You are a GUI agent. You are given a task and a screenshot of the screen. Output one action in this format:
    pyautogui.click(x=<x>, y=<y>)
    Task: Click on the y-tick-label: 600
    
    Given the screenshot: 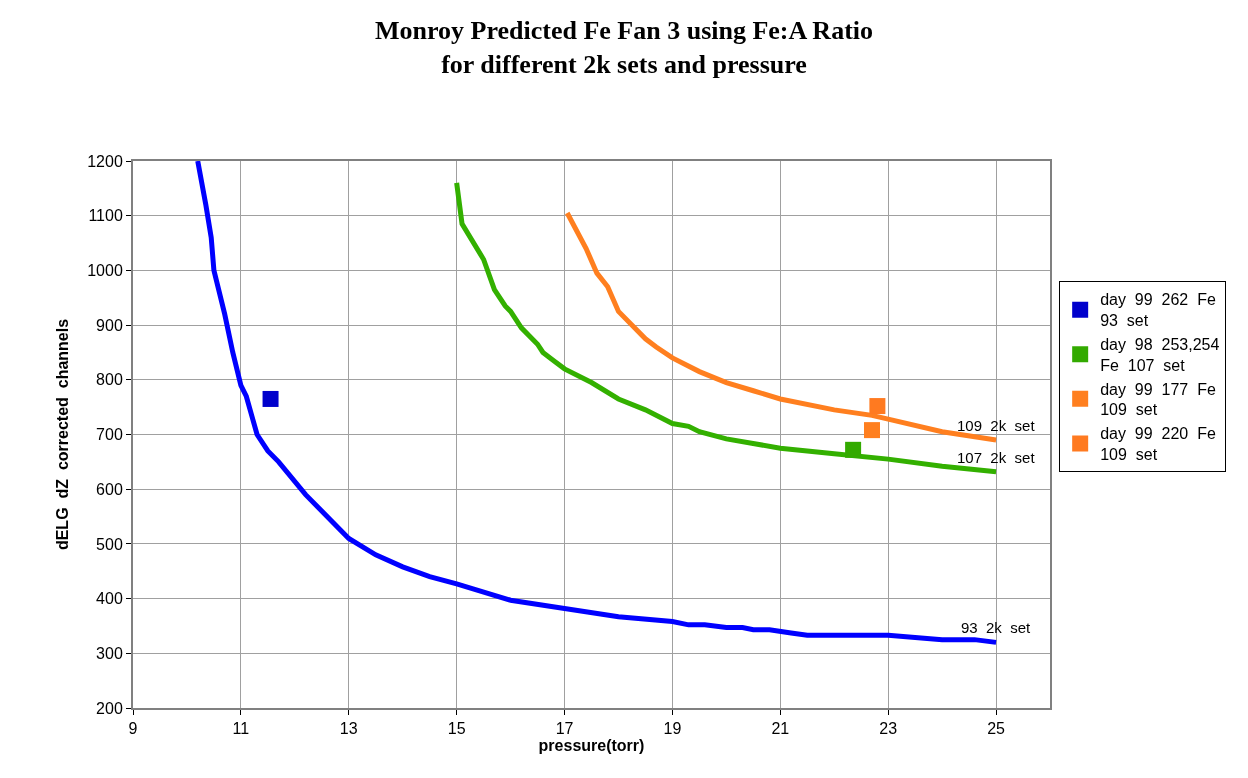 What is the action you would take?
    pyautogui.click(x=109, y=489)
    